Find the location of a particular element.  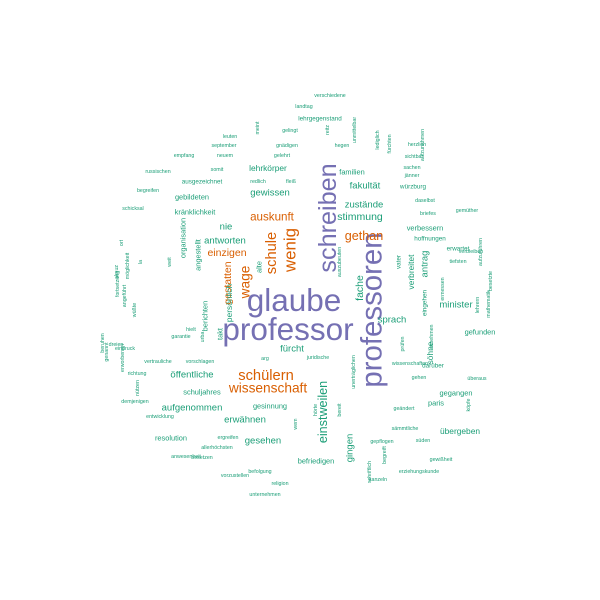

cloud-word: besetzte is located at coordinates (491, 281).